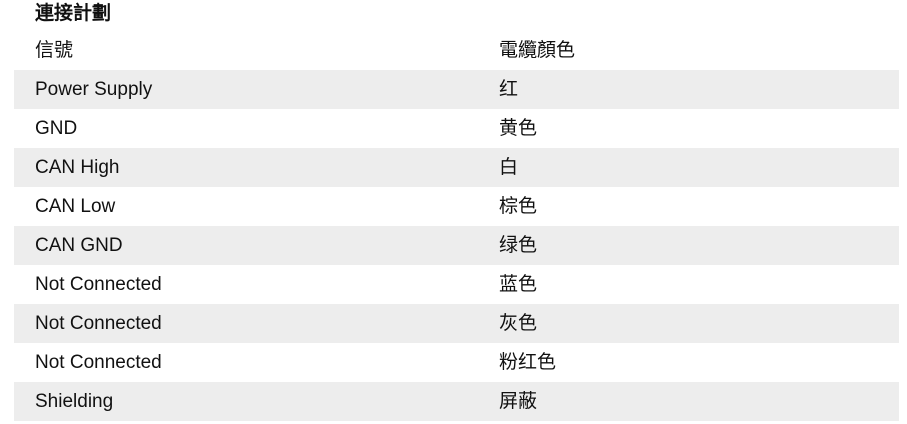 Image resolution: width=907 pixels, height=424 pixels. I want to click on cable-color-cell: 蓝色, so click(518, 284).